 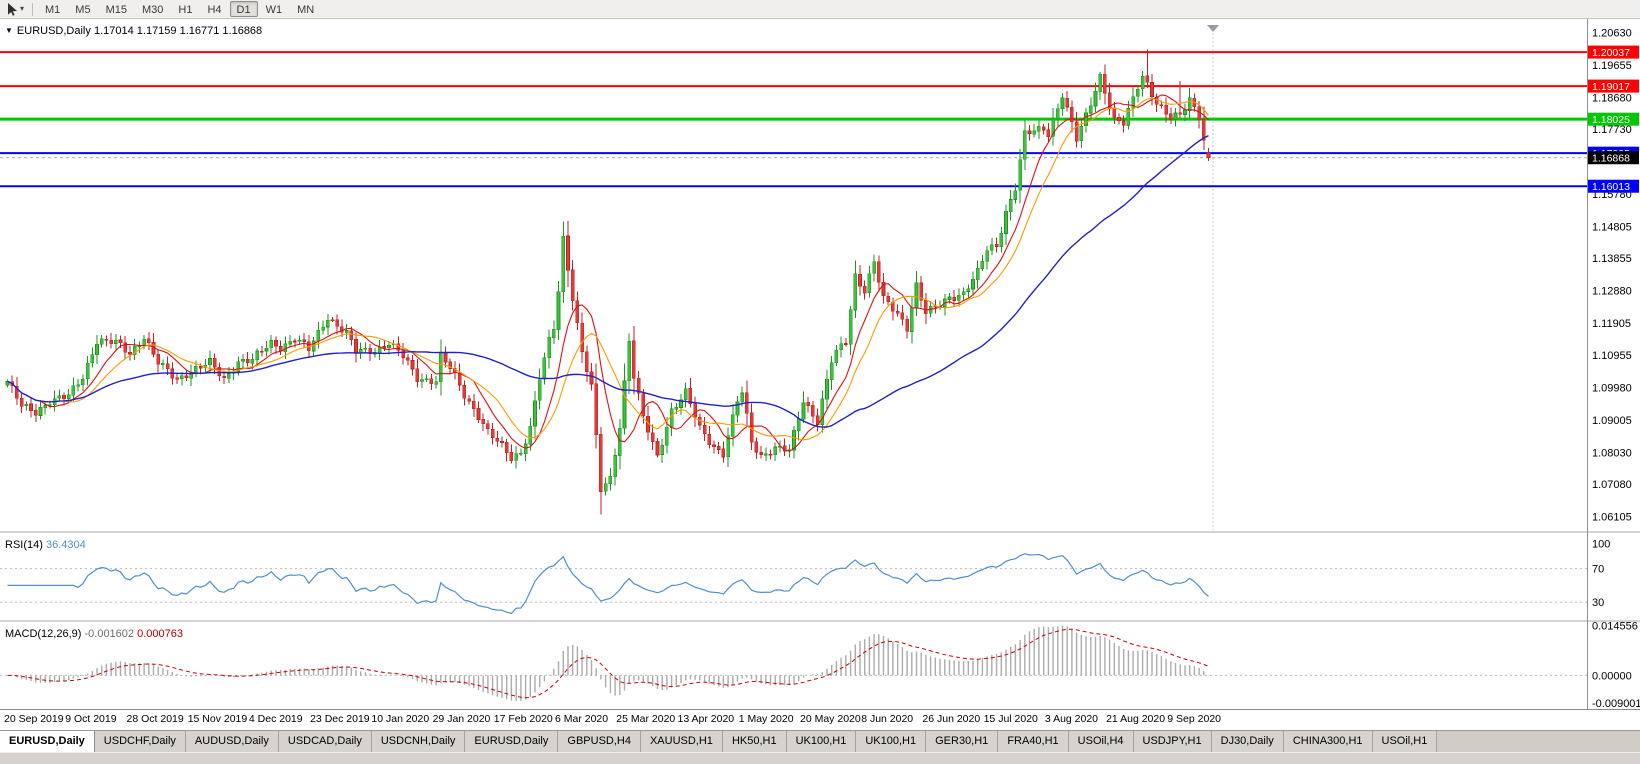 What do you see at coordinates (951, 719) in the screenshot?
I see `svg-text: 26 Jun 2020` at bounding box center [951, 719].